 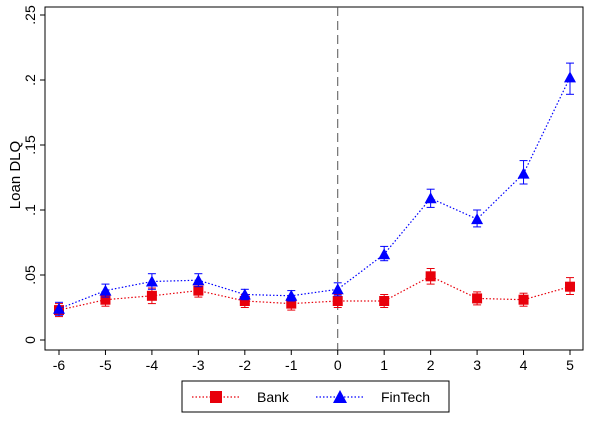 What do you see at coordinates (273, 397) in the screenshot?
I see `legend-bank-label: Bank` at bounding box center [273, 397].